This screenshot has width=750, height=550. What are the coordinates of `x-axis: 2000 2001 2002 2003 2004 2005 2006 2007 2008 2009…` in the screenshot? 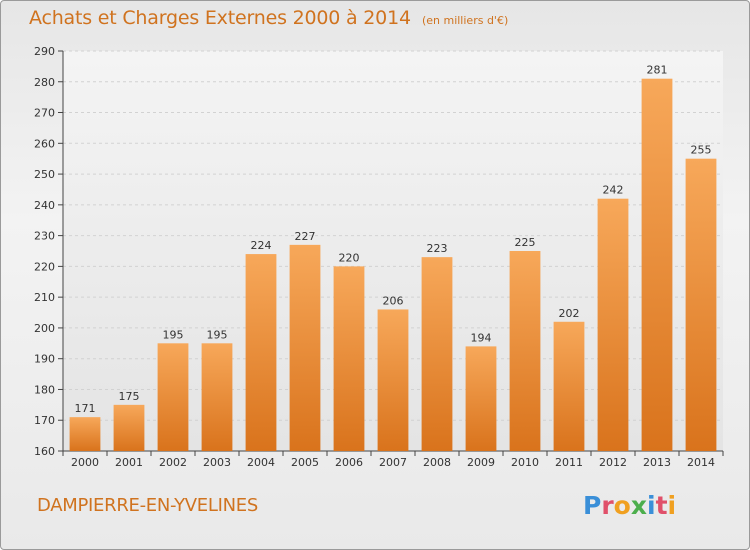 It's located at (393, 459).